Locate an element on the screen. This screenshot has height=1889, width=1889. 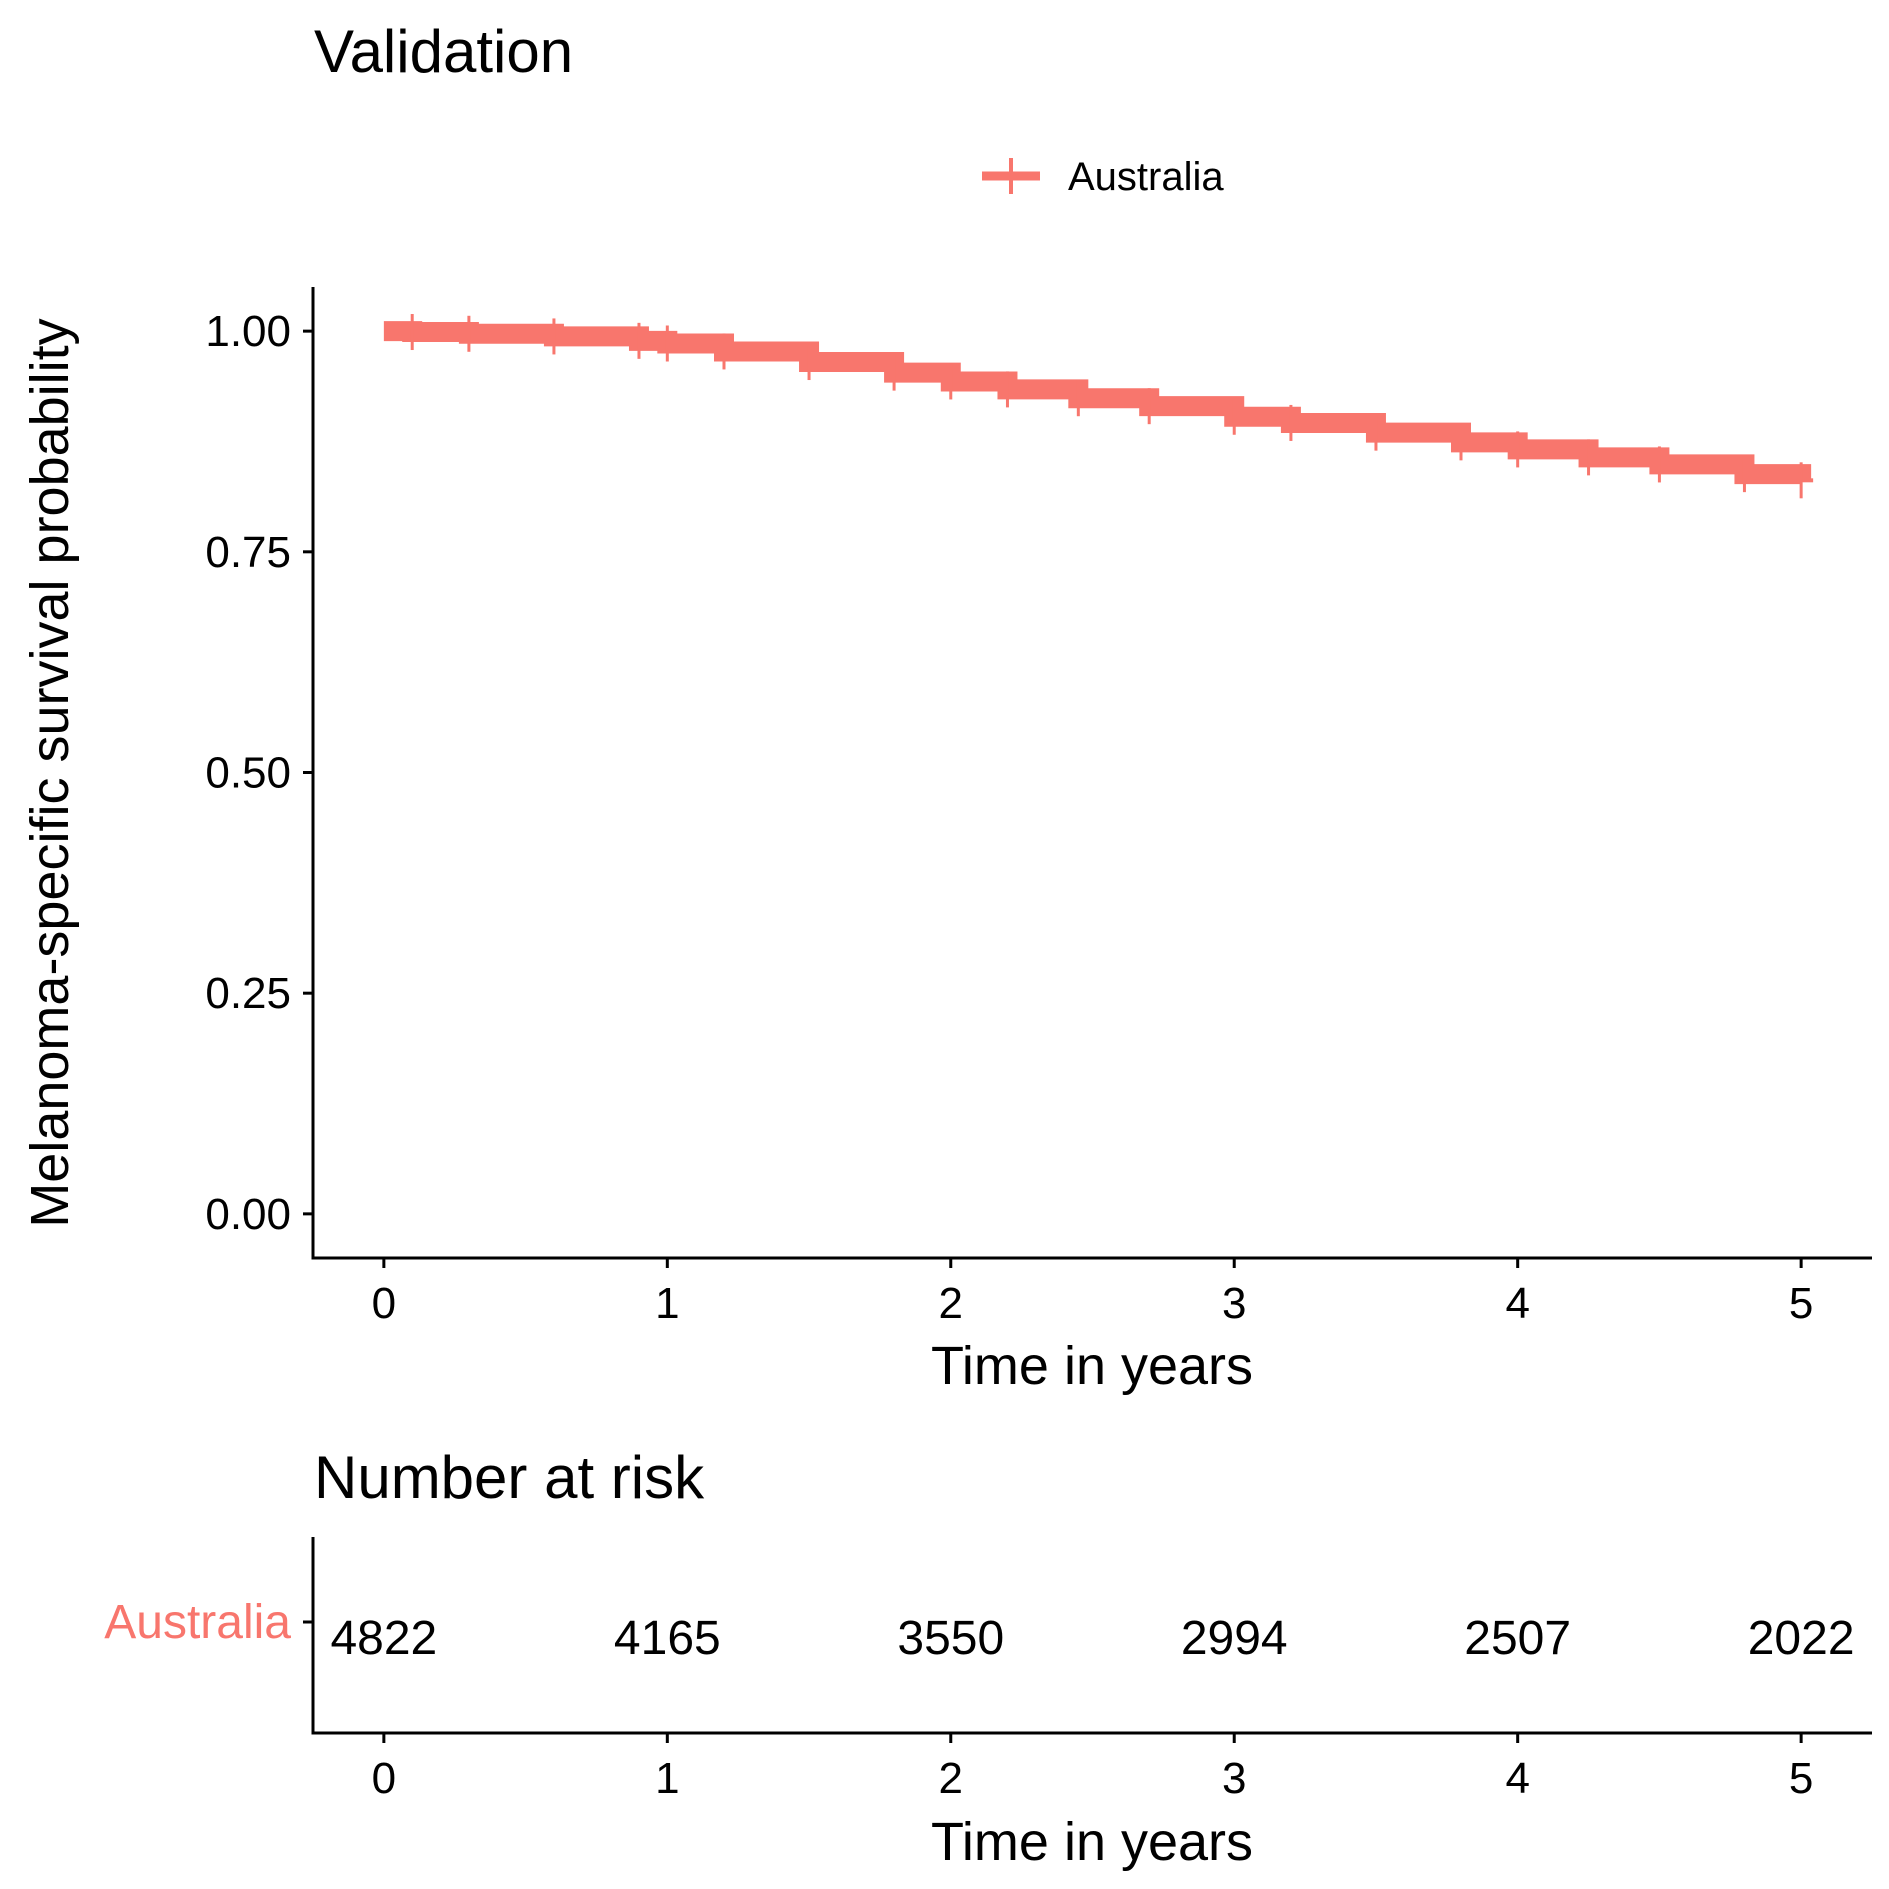
risk-x-tick-label: 5 is located at coordinates (1801, 1778).